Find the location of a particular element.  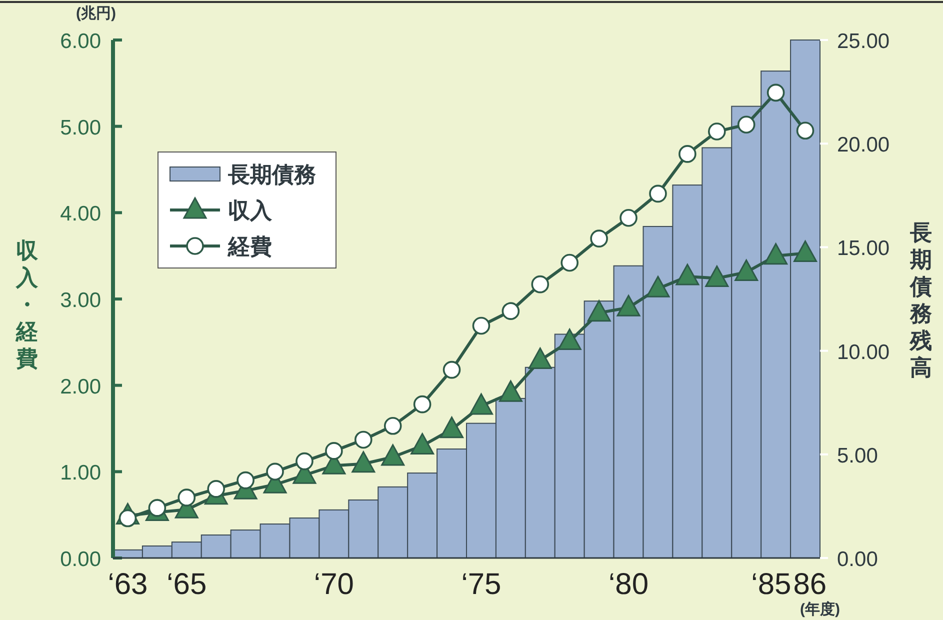

x-tick-label: ‘85 is located at coordinates (771, 584).